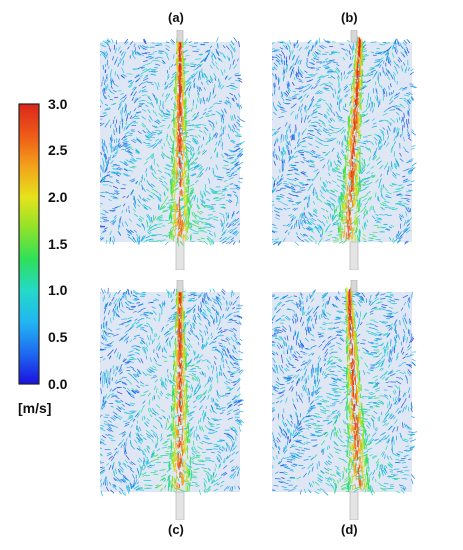  What do you see at coordinates (176, 17) in the screenshot?
I see `panel-label-a: (a)` at bounding box center [176, 17].